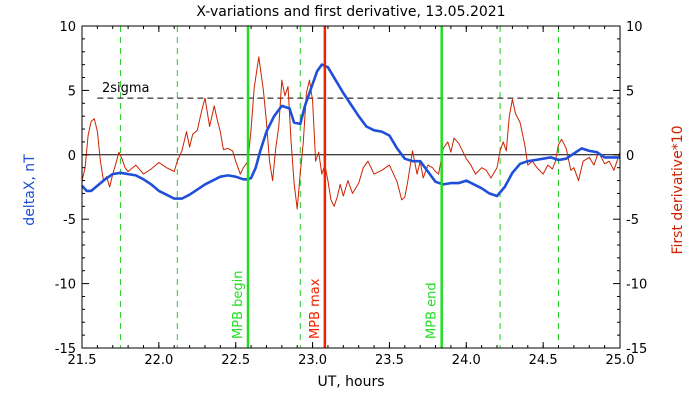 The height and width of the screenshot is (400, 700). What do you see at coordinates (82, 360) in the screenshot?
I see `x-tick-label: 21.5` at bounding box center [82, 360].